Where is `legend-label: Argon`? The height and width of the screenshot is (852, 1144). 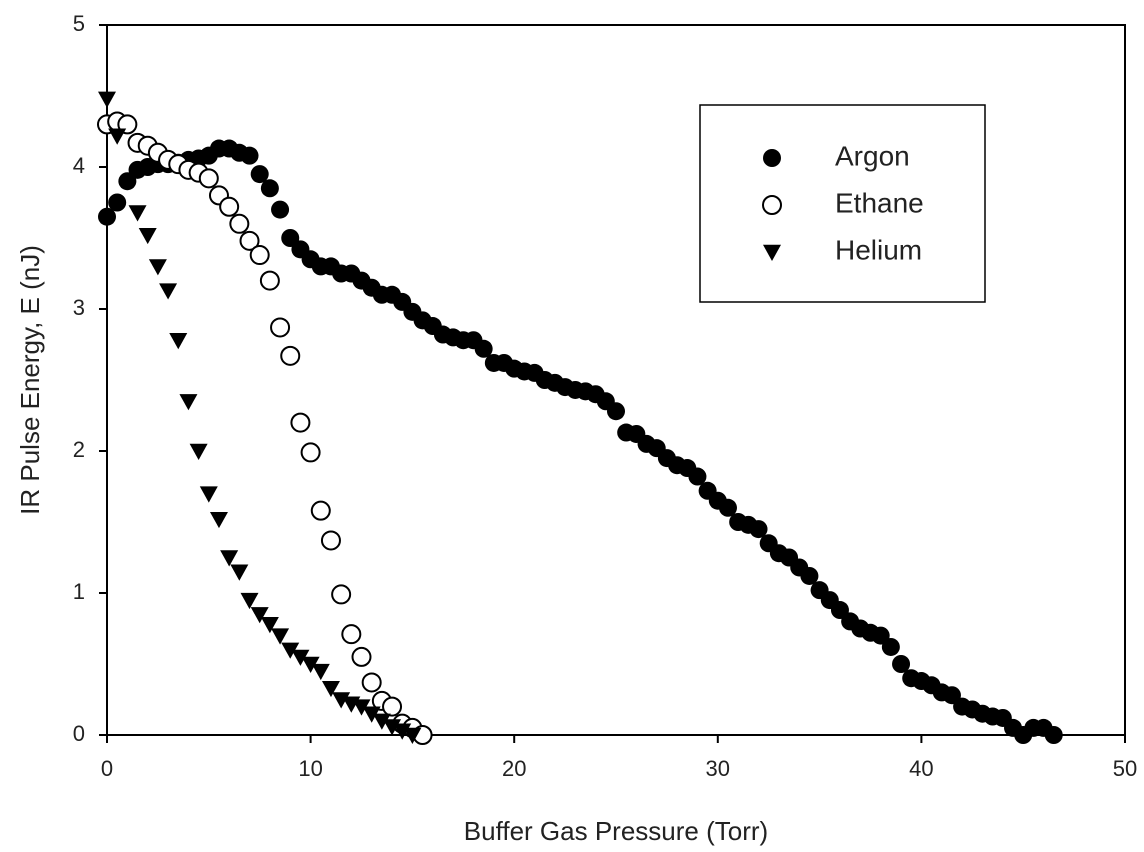
legend-label: Argon is located at coordinates (872, 155).